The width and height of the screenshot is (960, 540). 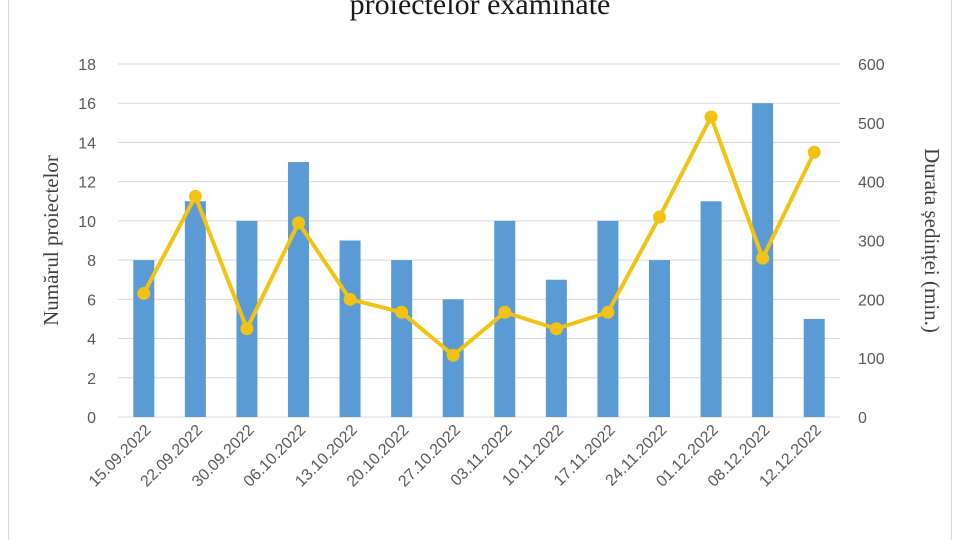 What do you see at coordinates (87, 65) in the screenshot?
I see `y-tick-label: 18` at bounding box center [87, 65].